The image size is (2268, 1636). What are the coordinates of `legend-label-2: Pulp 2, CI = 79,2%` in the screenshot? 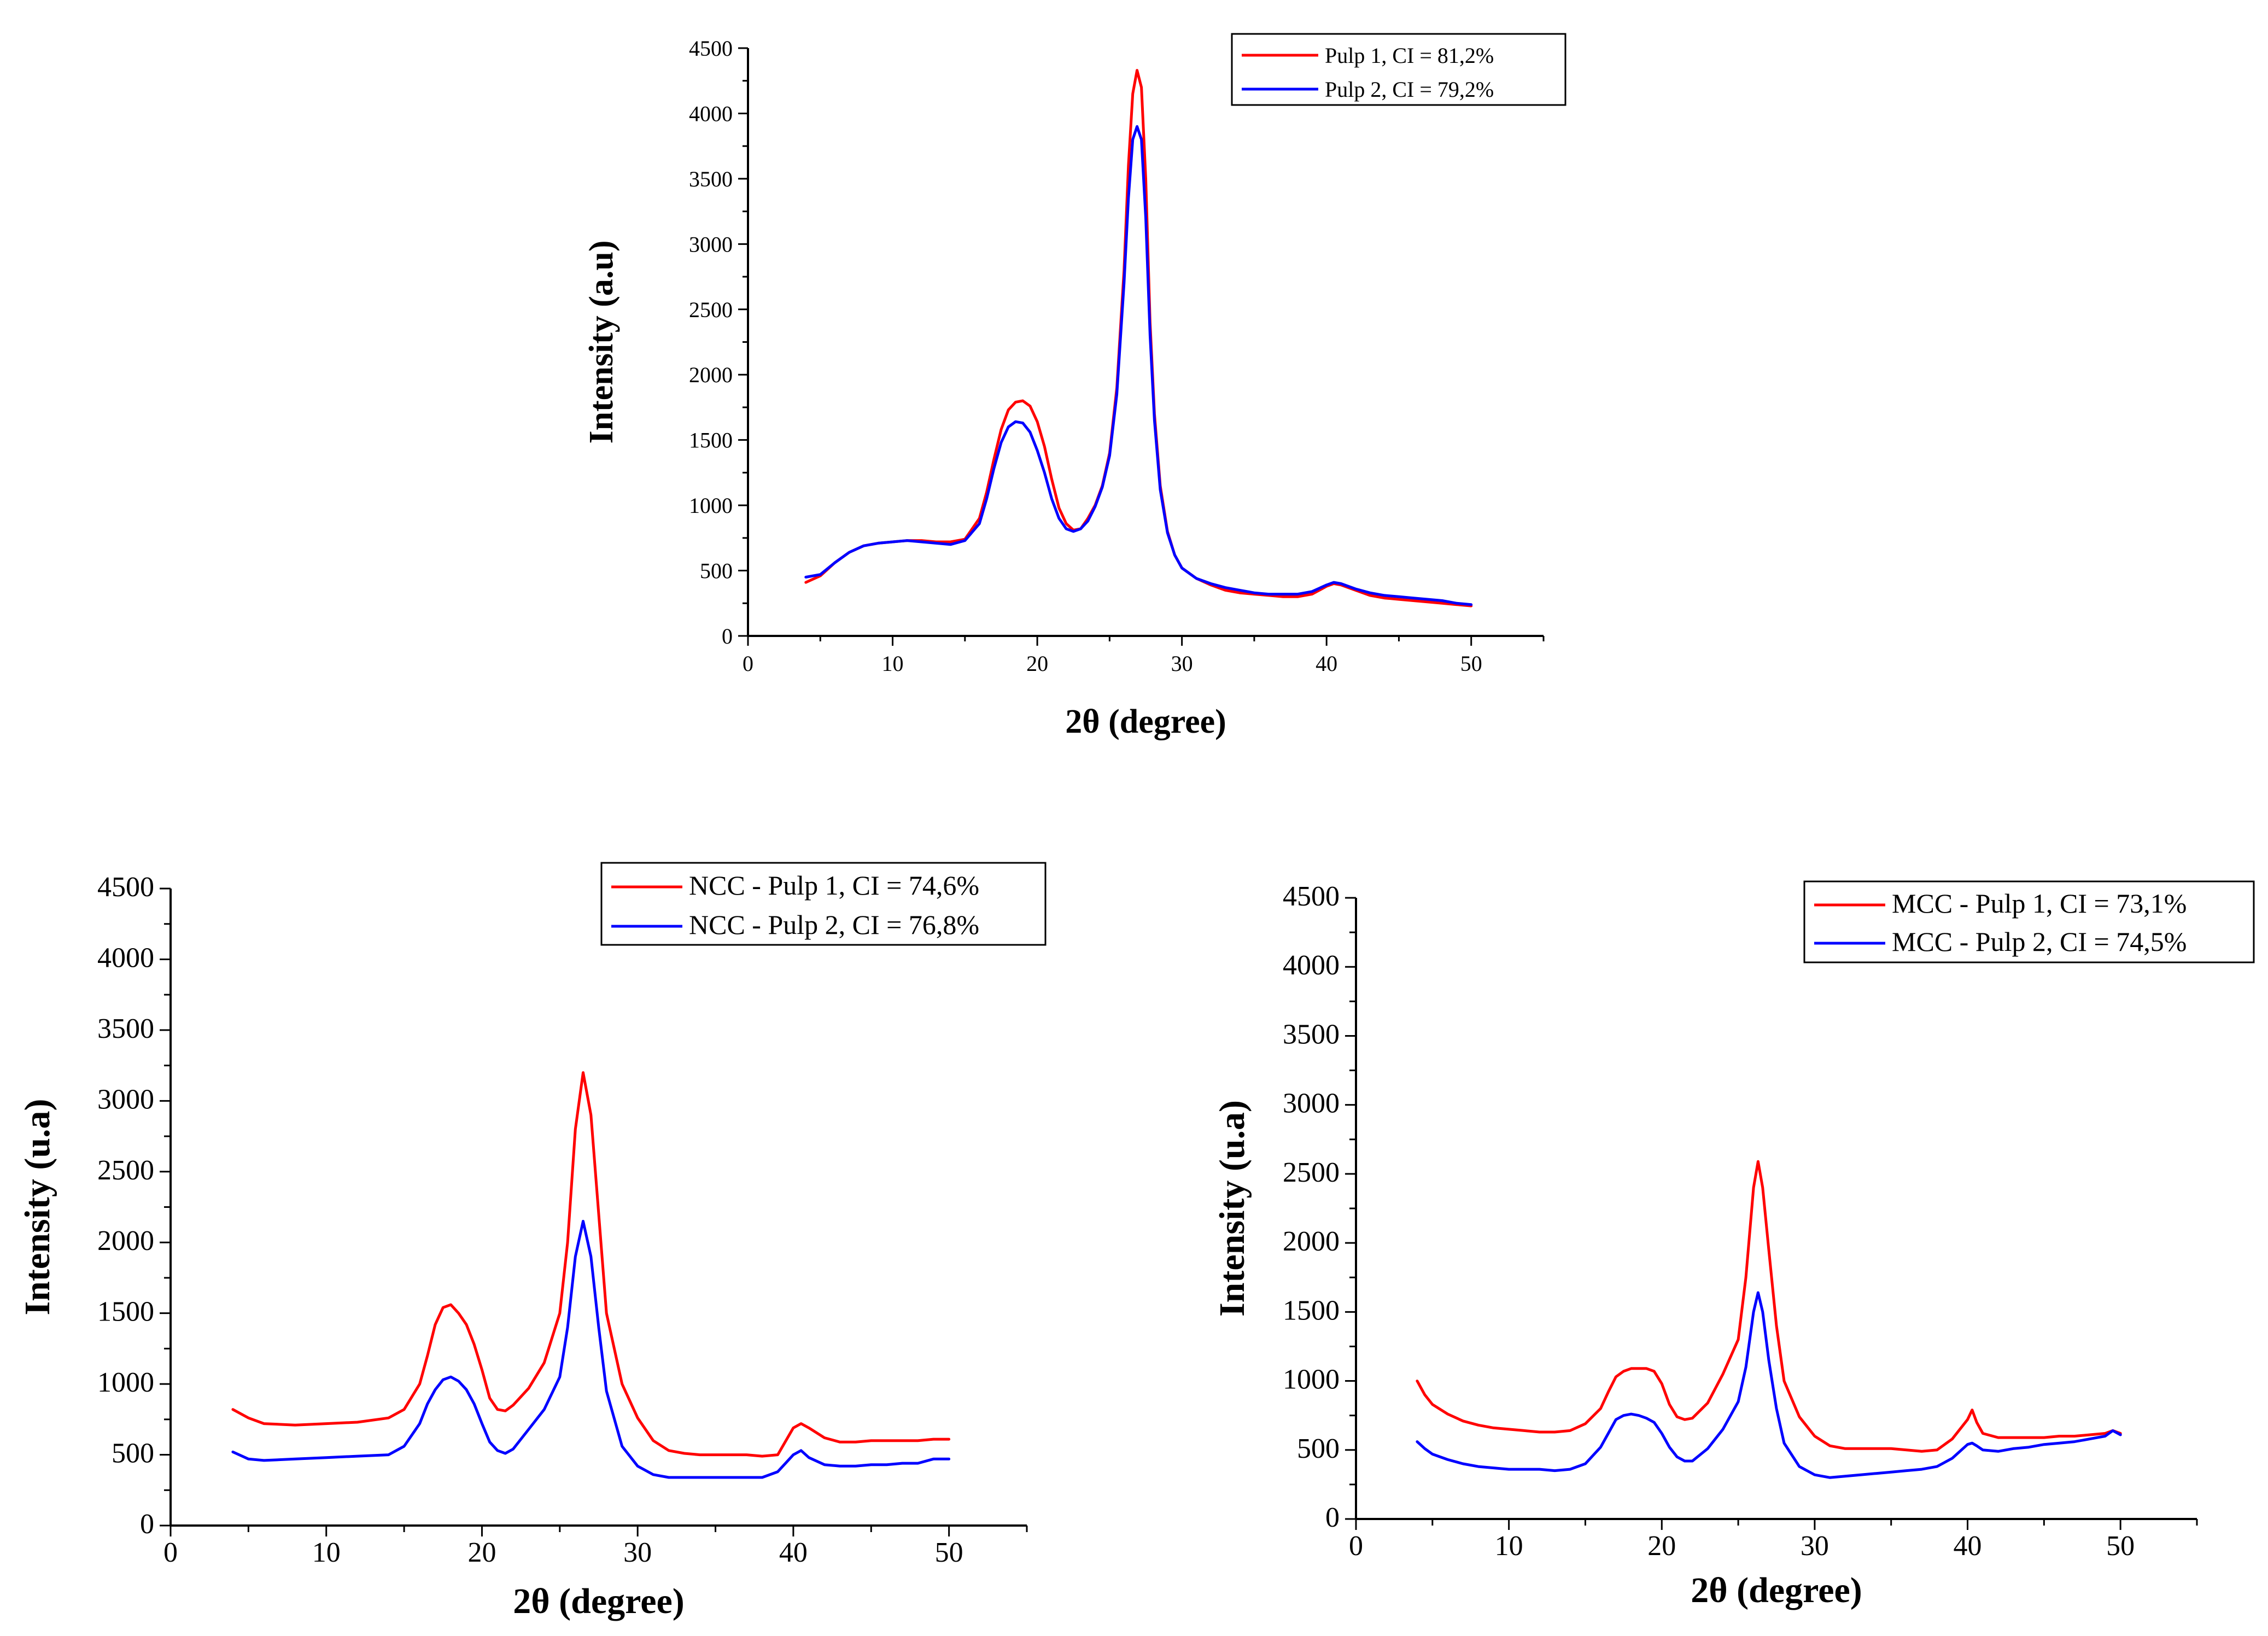 It's located at (1409, 89).